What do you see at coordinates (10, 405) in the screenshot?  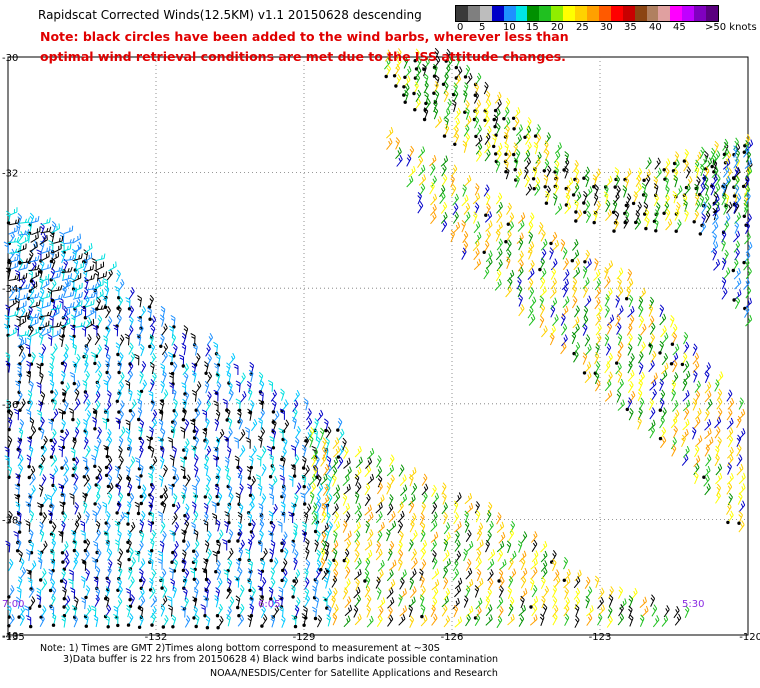 I see `latitude-label: -36` at bounding box center [10, 405].